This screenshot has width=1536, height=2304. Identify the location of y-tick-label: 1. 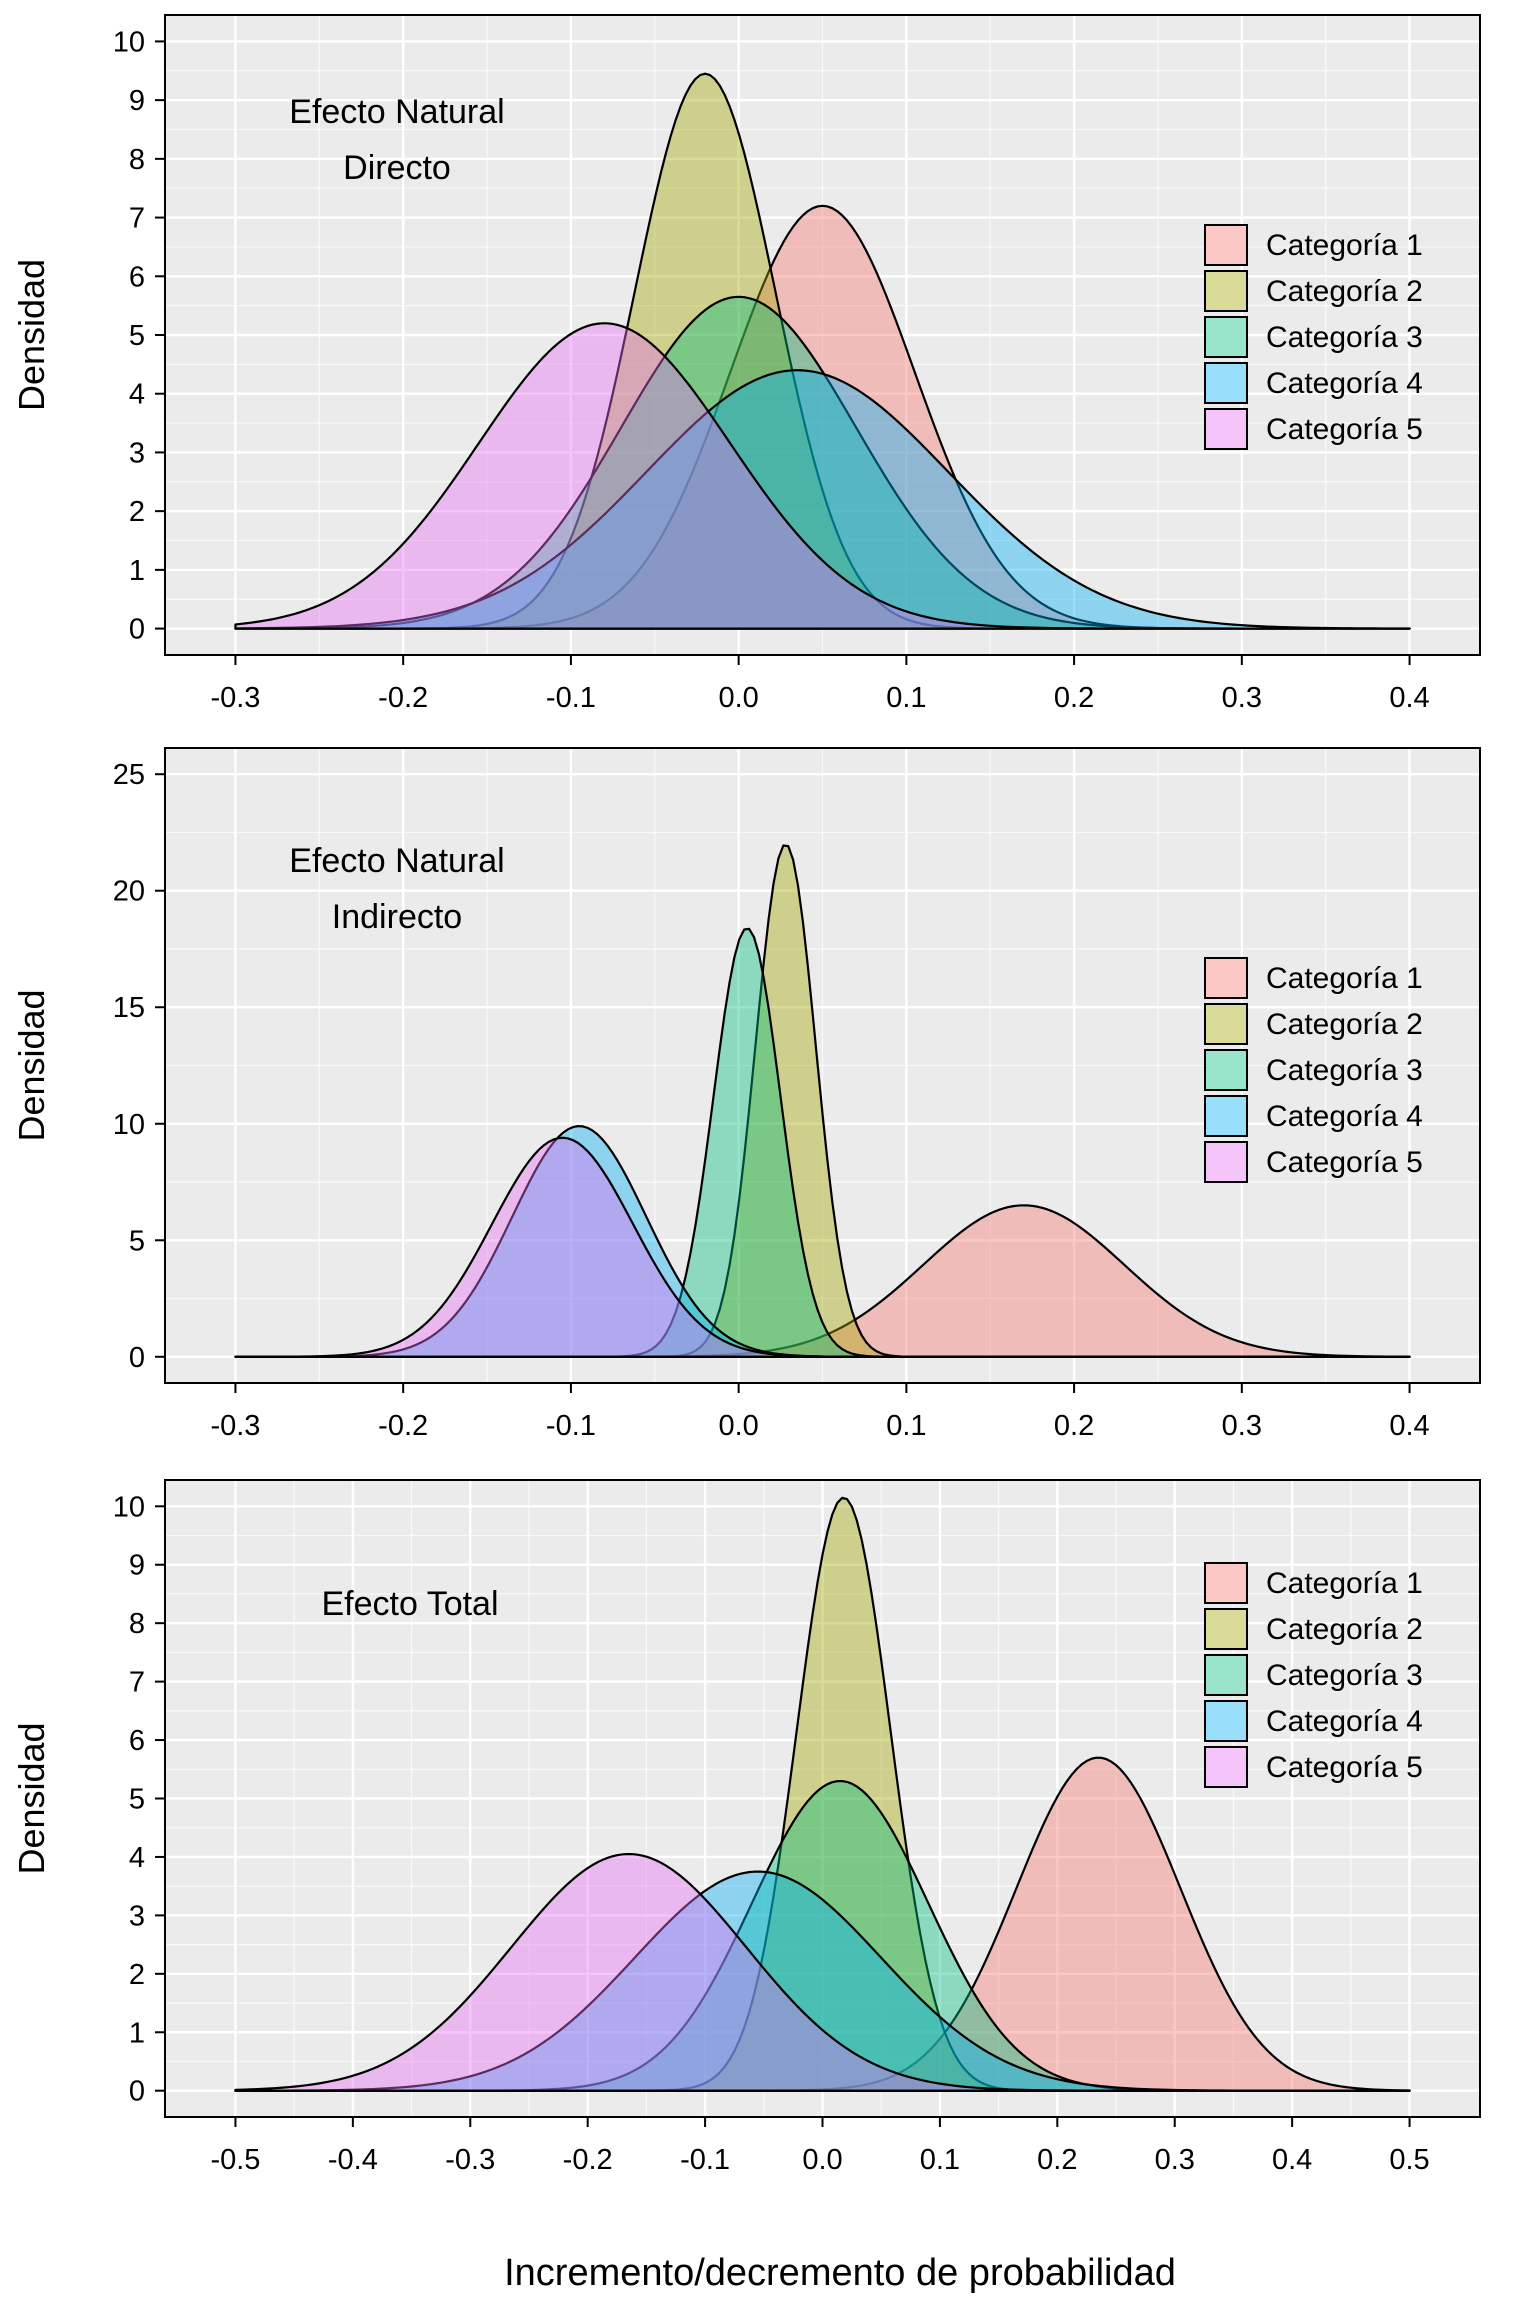
(137, 2033).